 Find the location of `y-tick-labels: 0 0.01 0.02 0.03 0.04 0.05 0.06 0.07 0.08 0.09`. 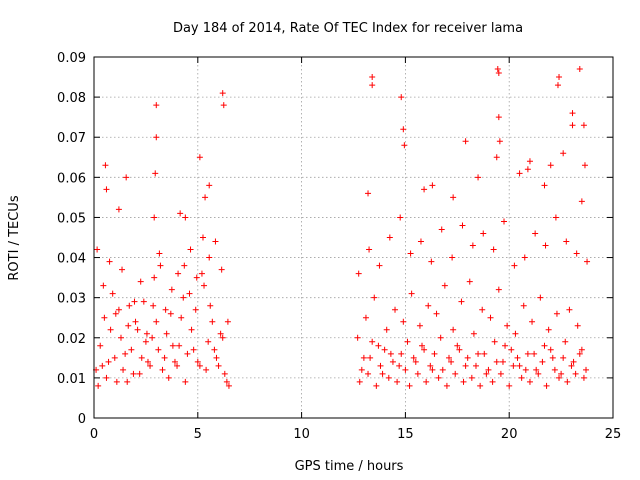

y-tick-labels: 0 0.01 0.02 0.03 0.04 0.05 0.06 0.07 0.08 0.09 is located at coordinates (71, 239).